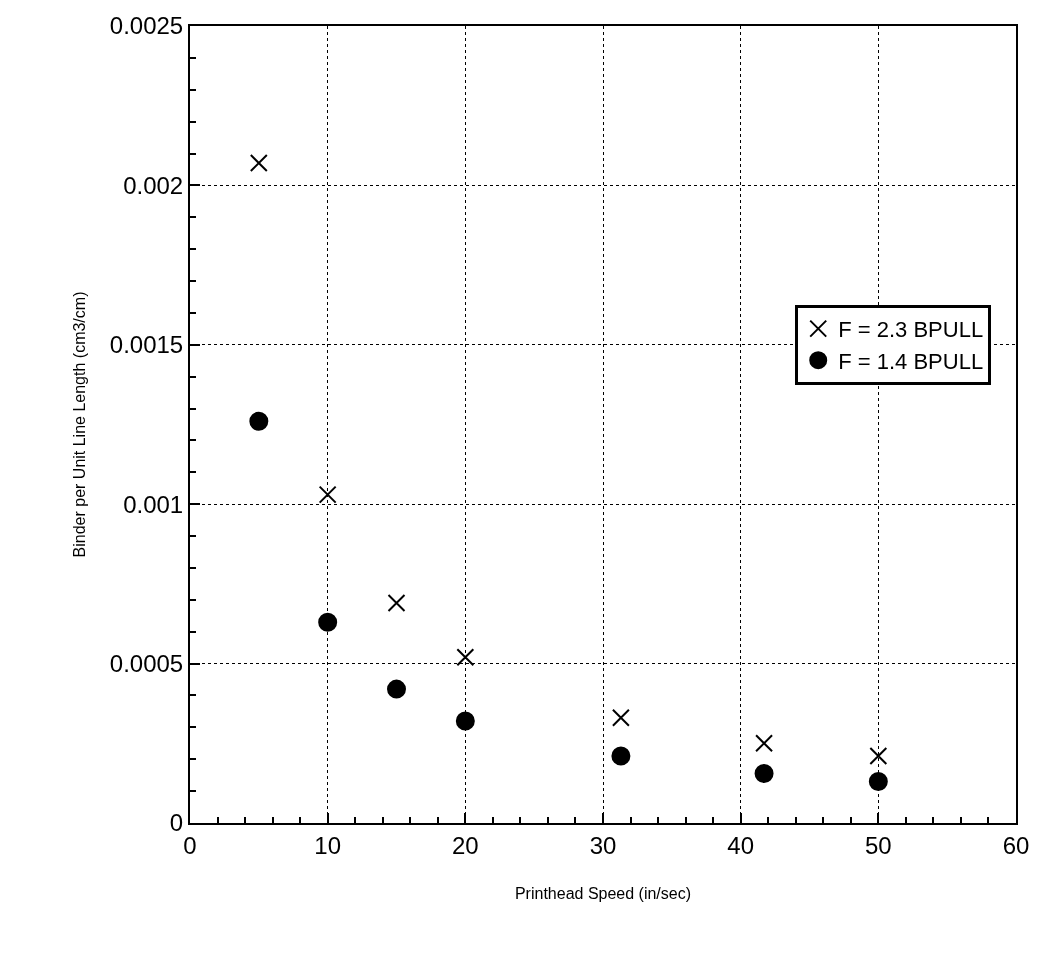 This screenshot has height=958, width=1044. Describe the element at coordinates (153, 504) in the screenshot. I see `y-tick-label: 0.001` at that location.